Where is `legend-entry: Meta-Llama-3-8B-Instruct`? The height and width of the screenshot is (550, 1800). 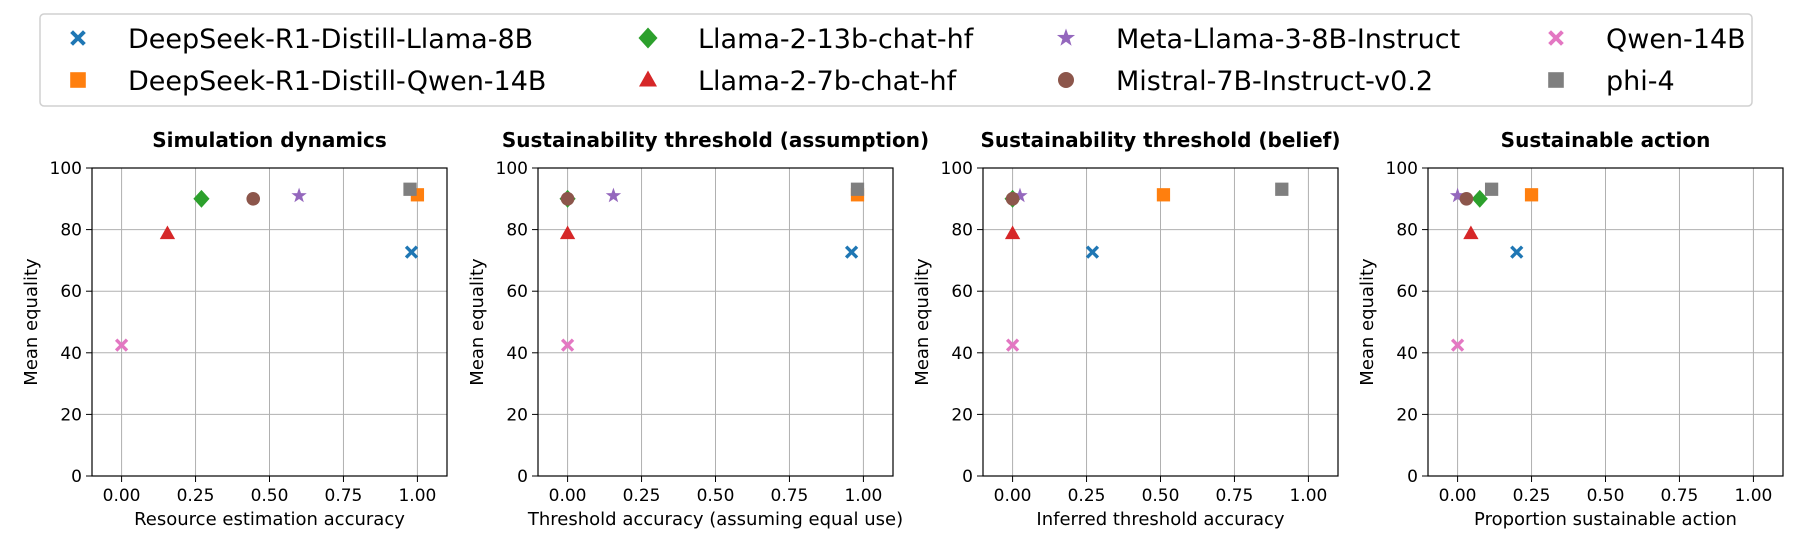
legend-entry: Meta-Llama-3-8B-Instruct is located at coordinates (1258, 39).